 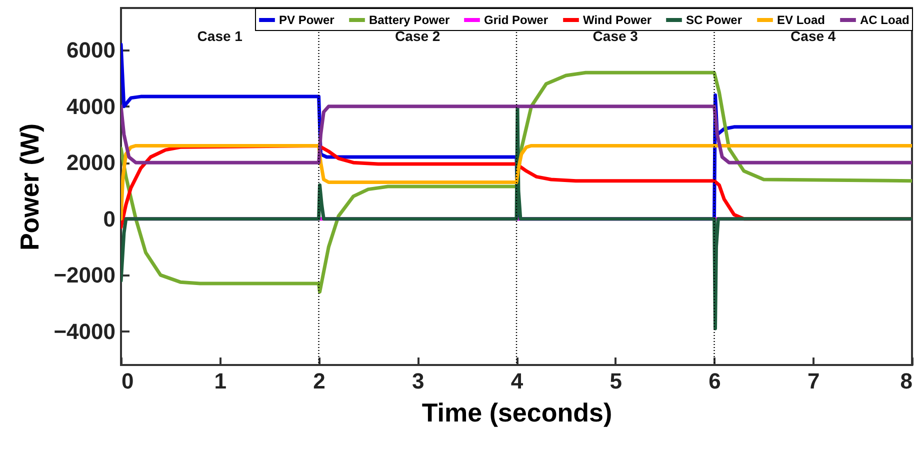 What do you see at coordinates (906, 381) in the screenshot?
I see `x-tick-label: 8` at bounding box center [906, 381].